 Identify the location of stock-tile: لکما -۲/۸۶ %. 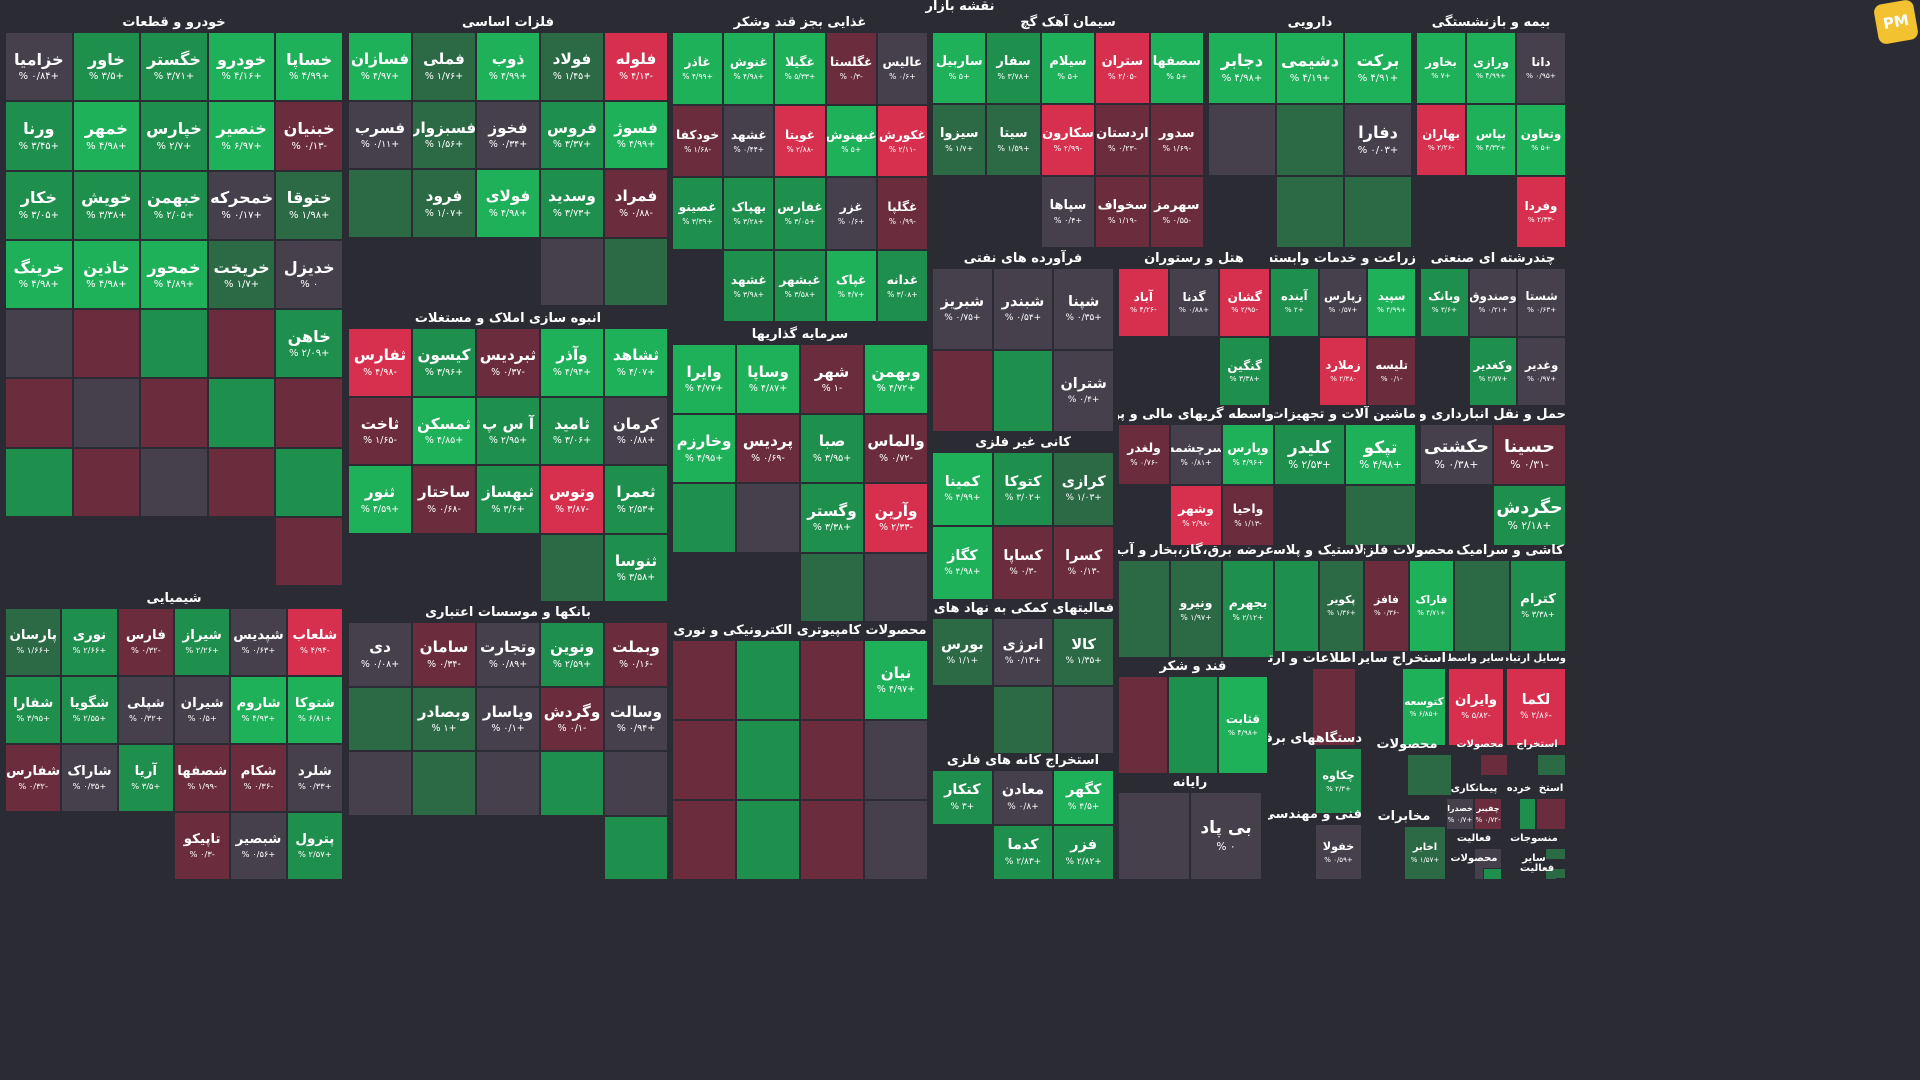
(1536, 707).